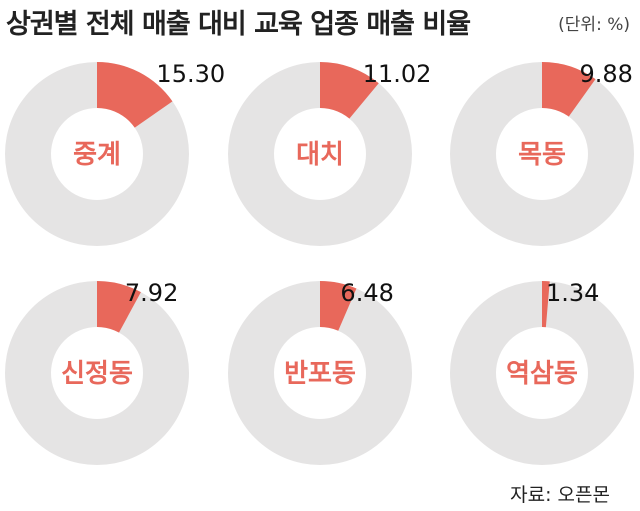 This screenshot has height=511, width=640. I want to click on donut-chart-2: 대치 11.02, so click(329, 153).